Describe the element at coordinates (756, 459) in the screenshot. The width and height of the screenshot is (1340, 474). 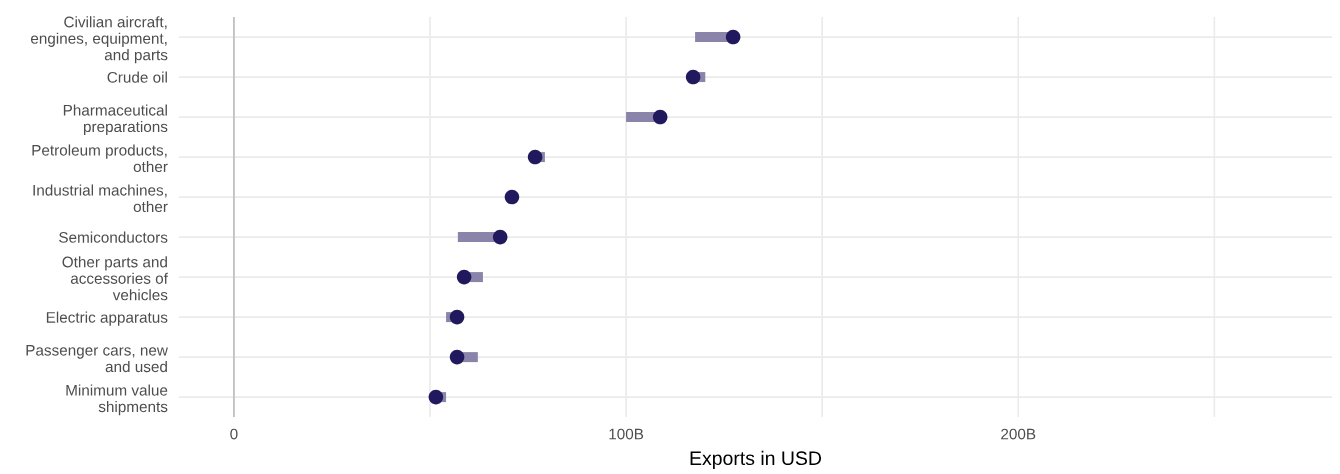
I see `x-axis-title: Exports in USD` at that location.